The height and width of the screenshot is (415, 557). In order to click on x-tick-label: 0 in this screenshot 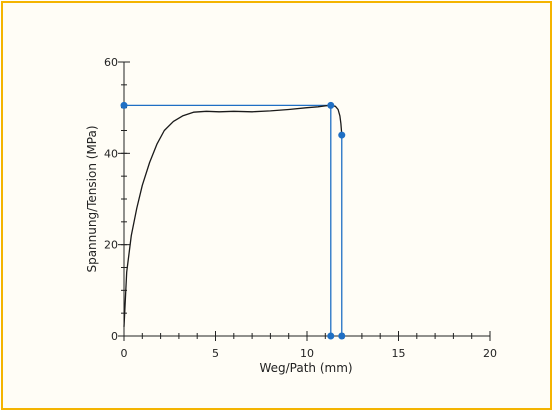, I will do `click(124, 353)`.